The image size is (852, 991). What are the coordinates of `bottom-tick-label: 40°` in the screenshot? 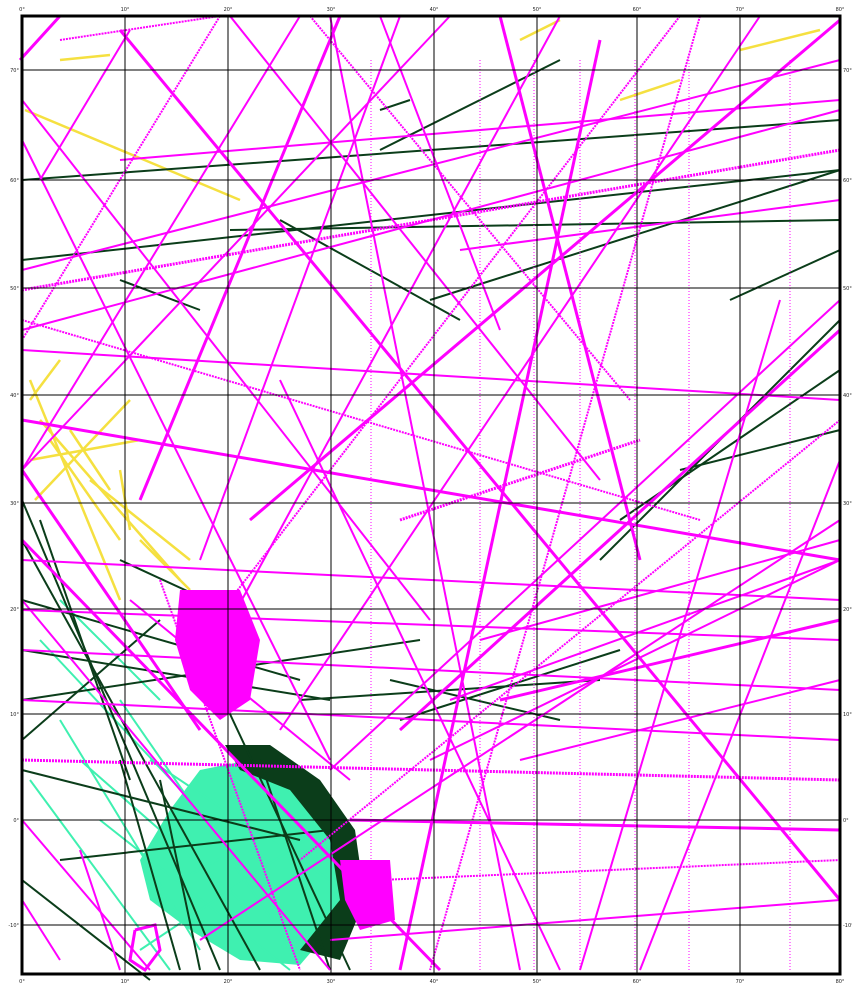 It's located at (434, 982).